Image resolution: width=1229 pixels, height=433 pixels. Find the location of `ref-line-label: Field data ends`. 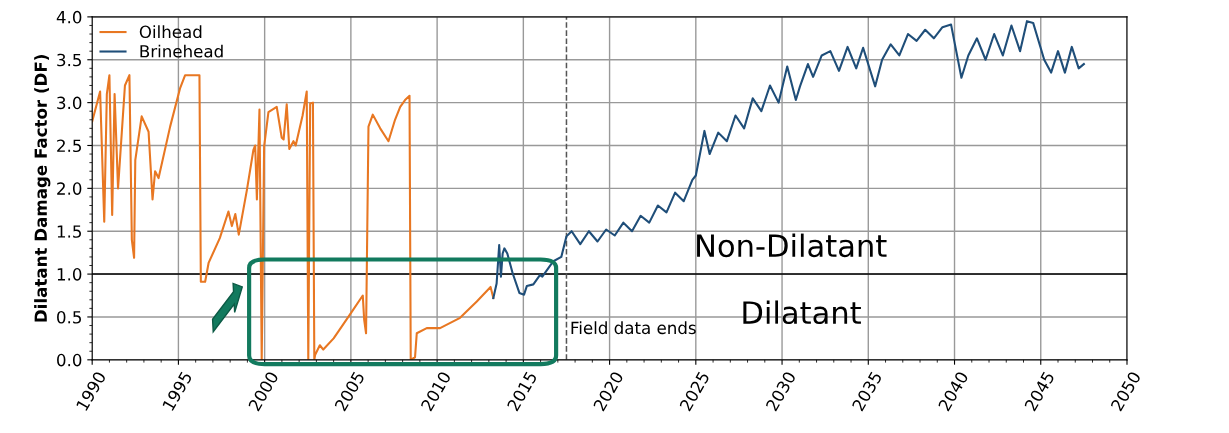

ref-line-label: Field data ends is located at coordinates (633, 328).